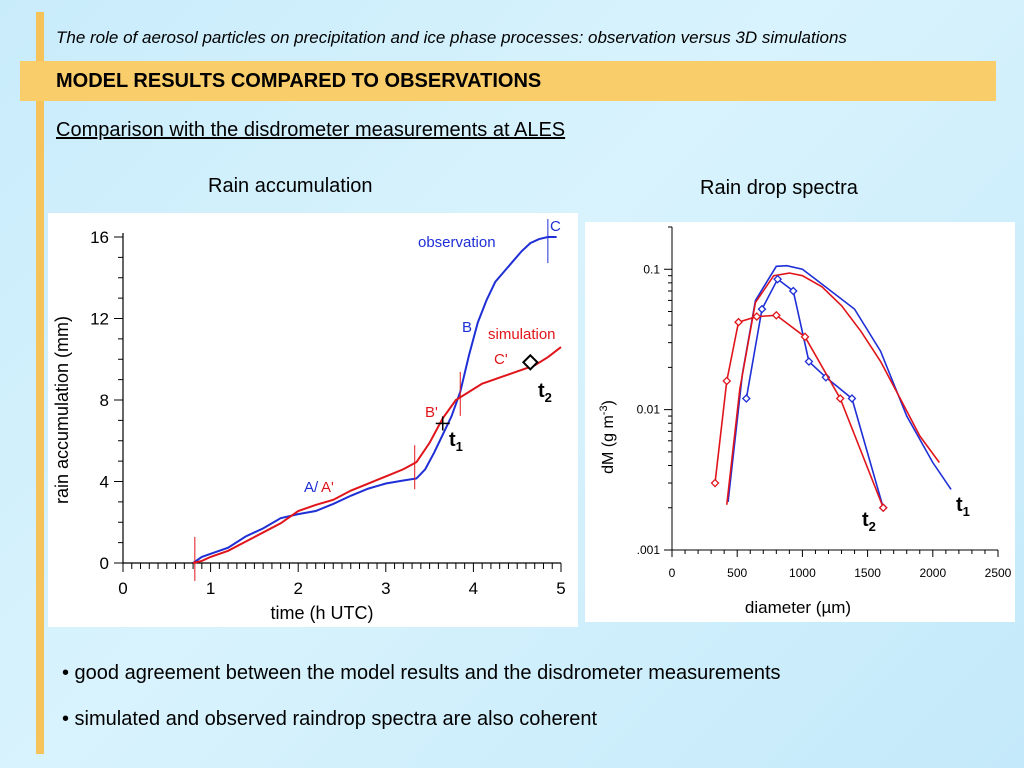 This screenshot has width=1024, height=768. Describe the element at coordinates (311, 487) in the screenshot. I see `point-a-label: A/` at that location.